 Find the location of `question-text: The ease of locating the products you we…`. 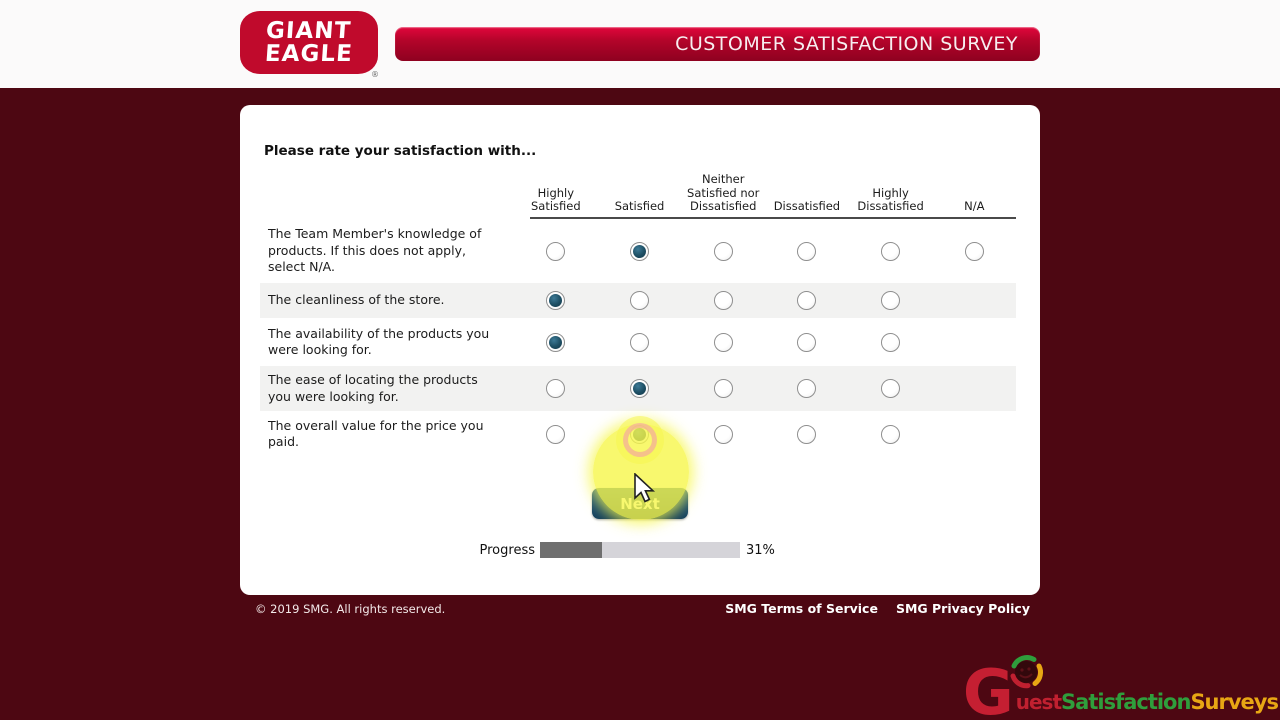

question-text: The ease of locating the products you we… is located at coordinates (373, 388).